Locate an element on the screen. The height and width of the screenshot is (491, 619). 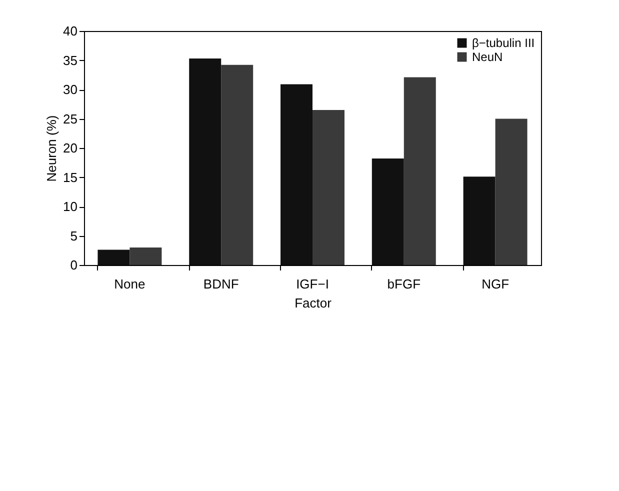
x-tick-label: IGF−I is located at coordinates (312, 284).